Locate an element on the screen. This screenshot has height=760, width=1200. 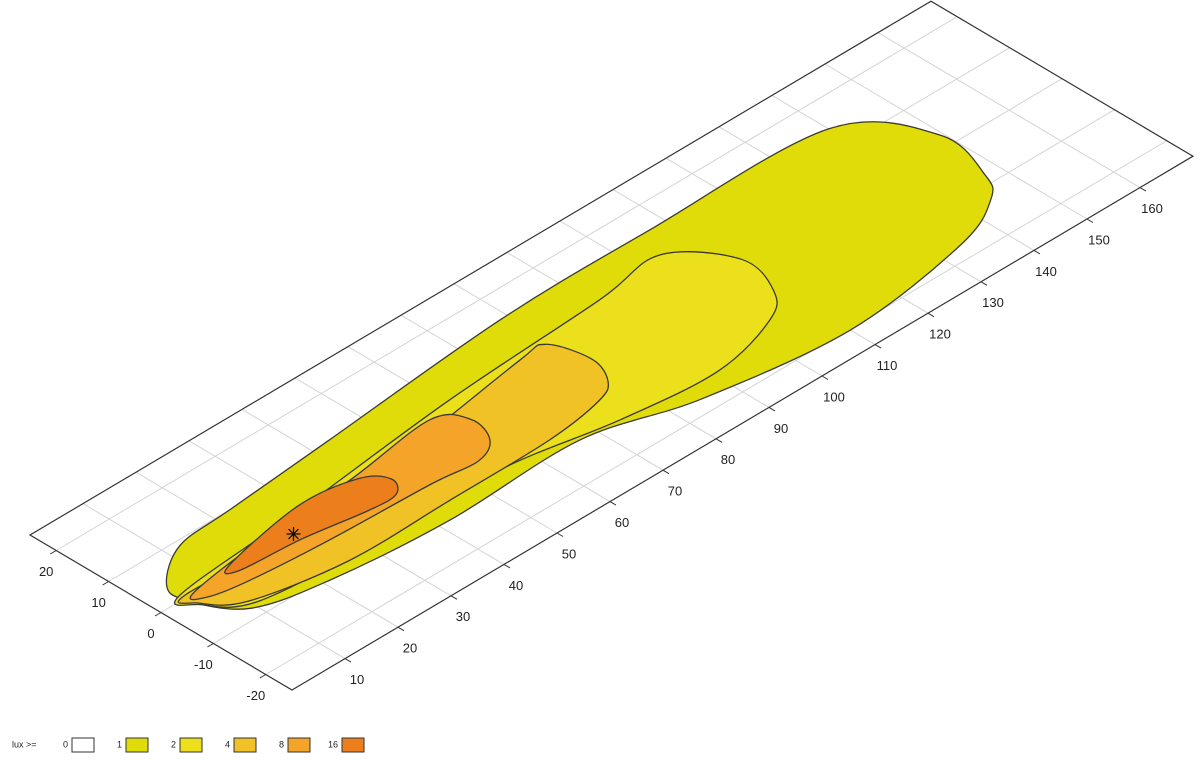
y-tick-label: 10 is located at coordinates (98, 602).